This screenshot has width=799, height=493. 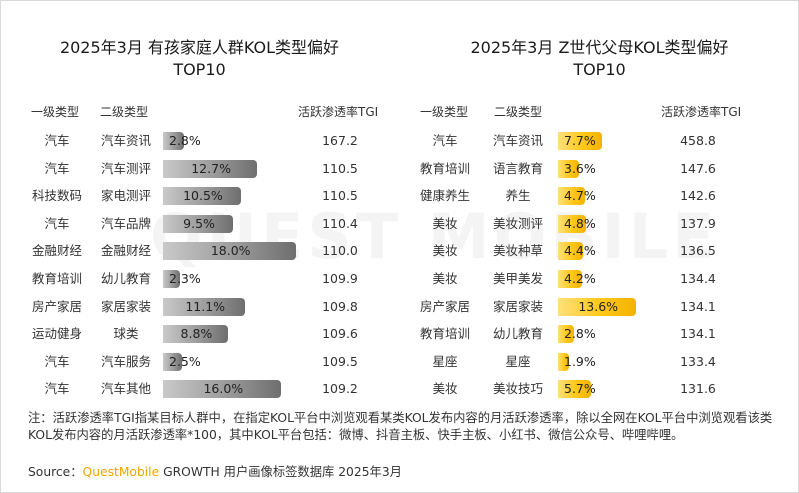 What do you see at coordinates (125, 361) in the screenshot?
I see `secondary-category-label: 汽车服务` at bounding box center [125, 361].